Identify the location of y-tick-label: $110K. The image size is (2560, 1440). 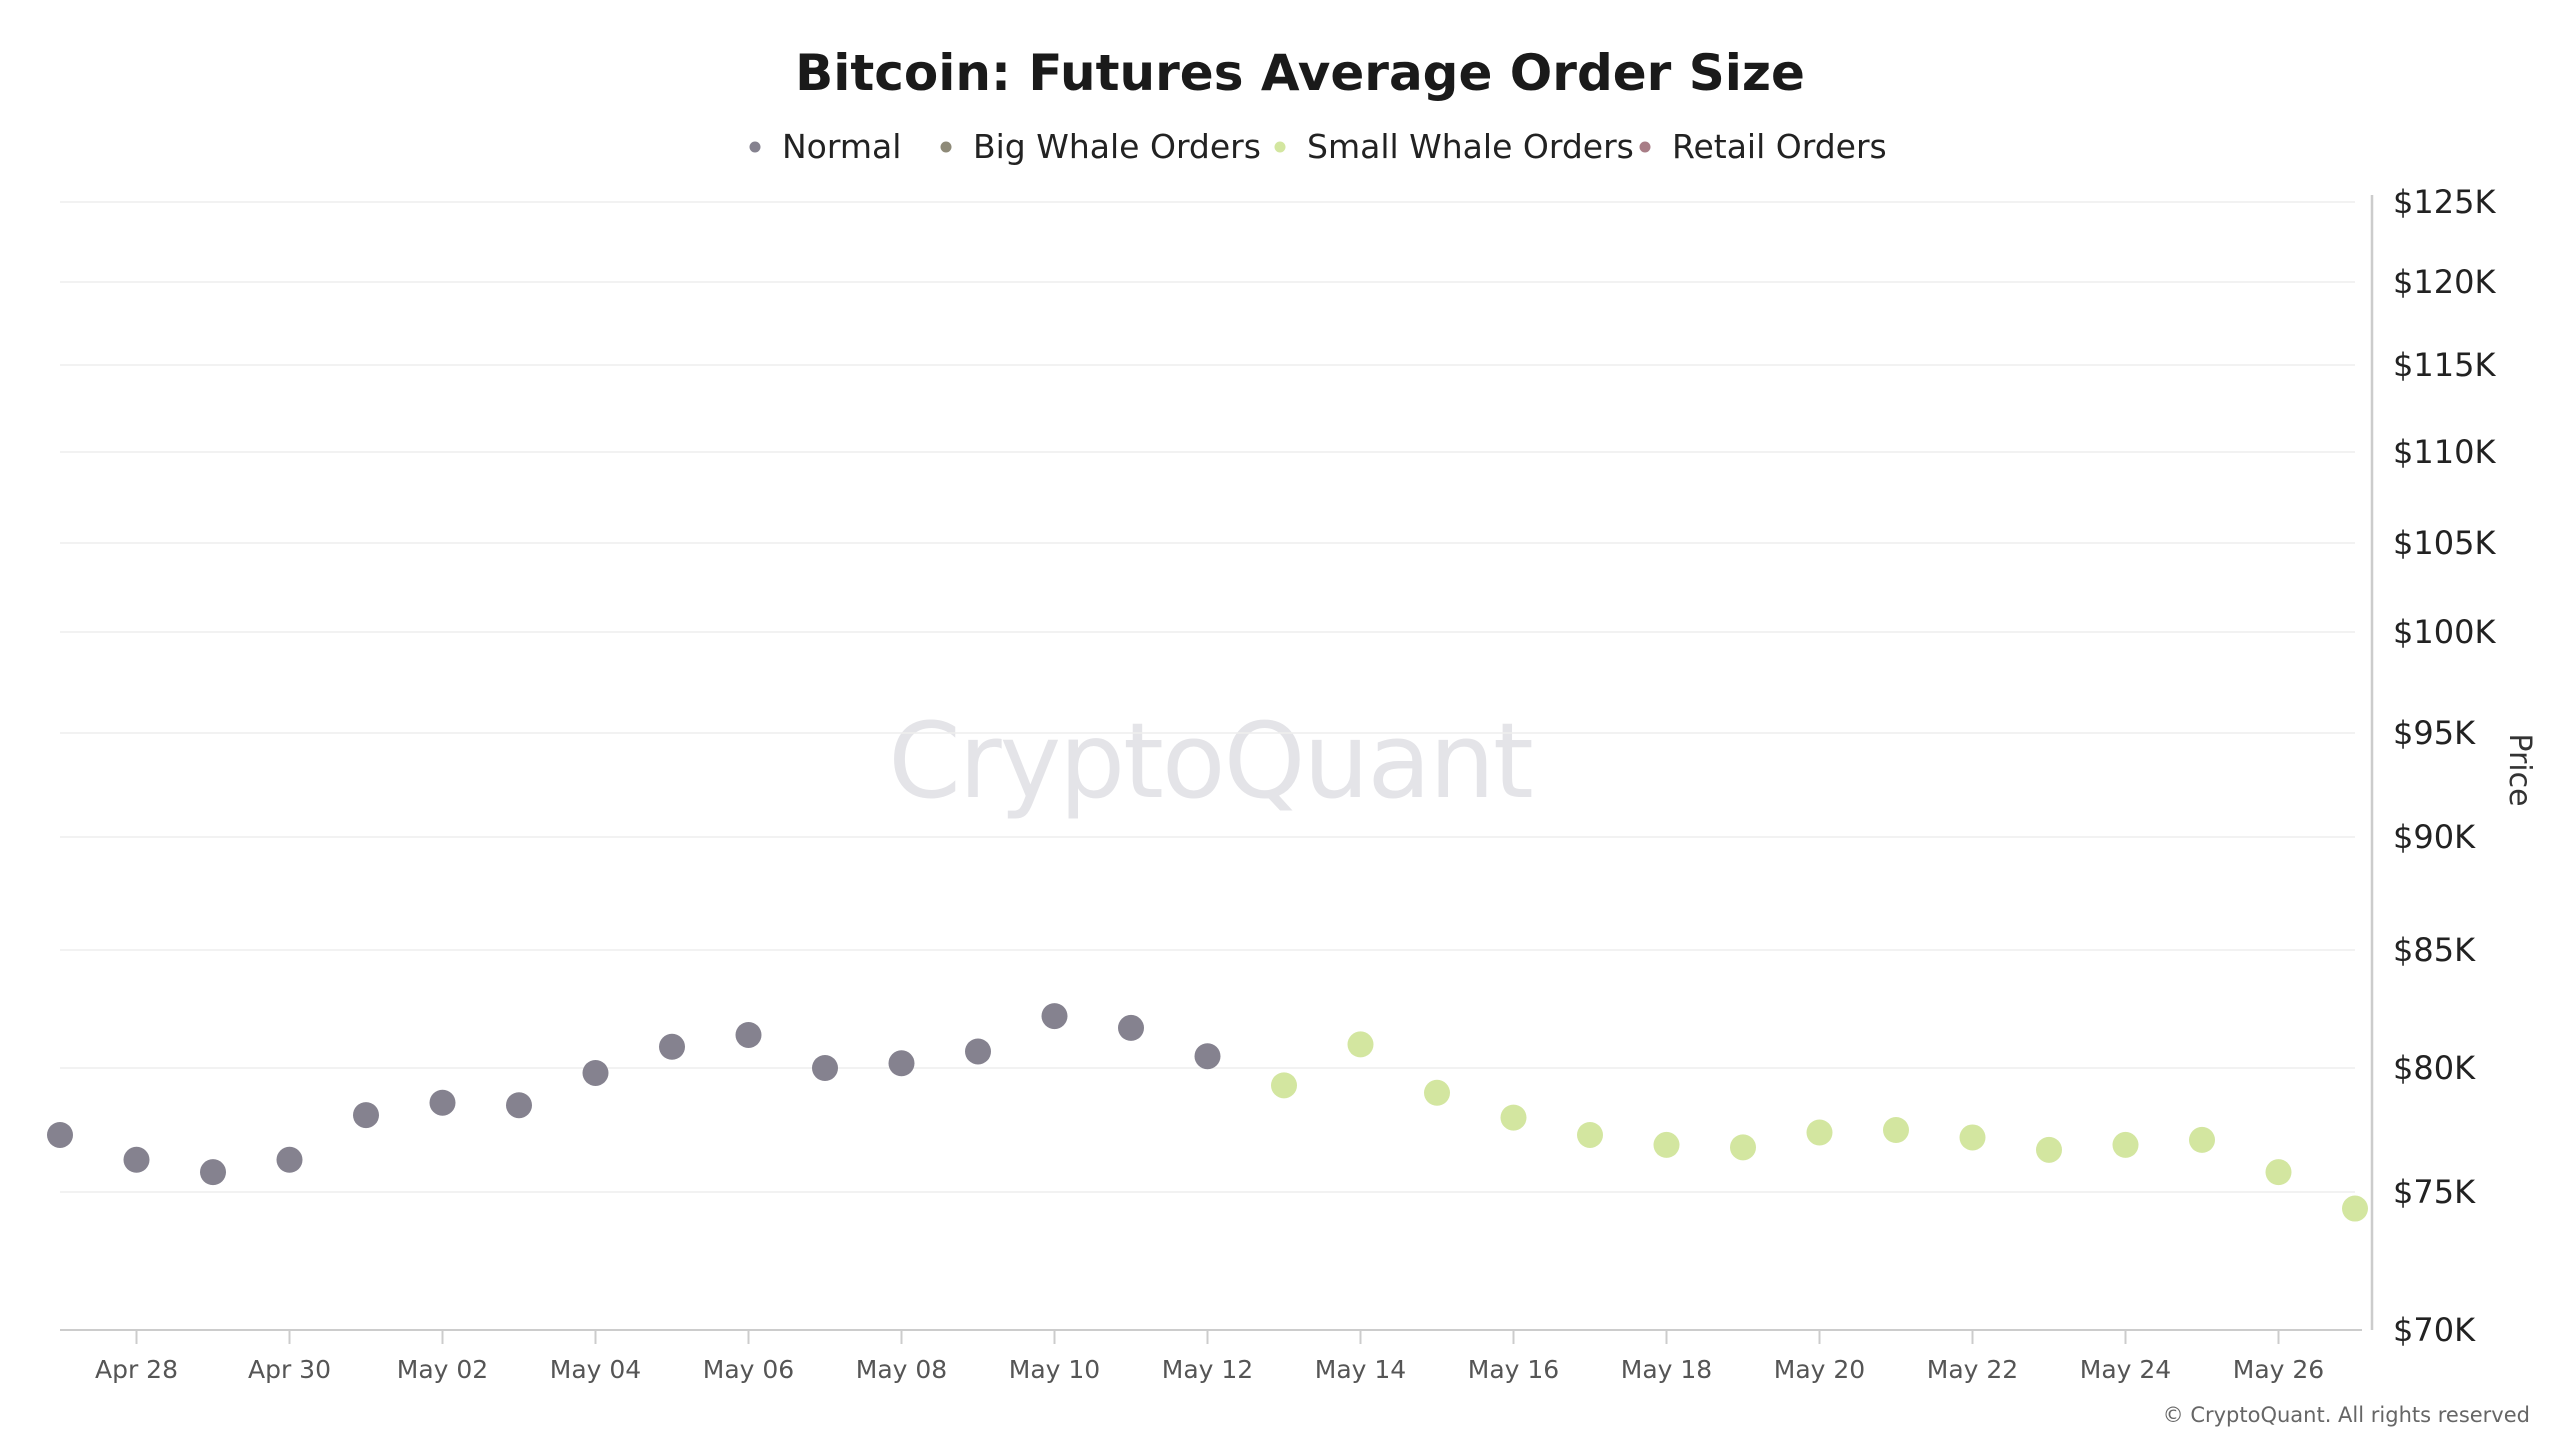
(2444, 452).